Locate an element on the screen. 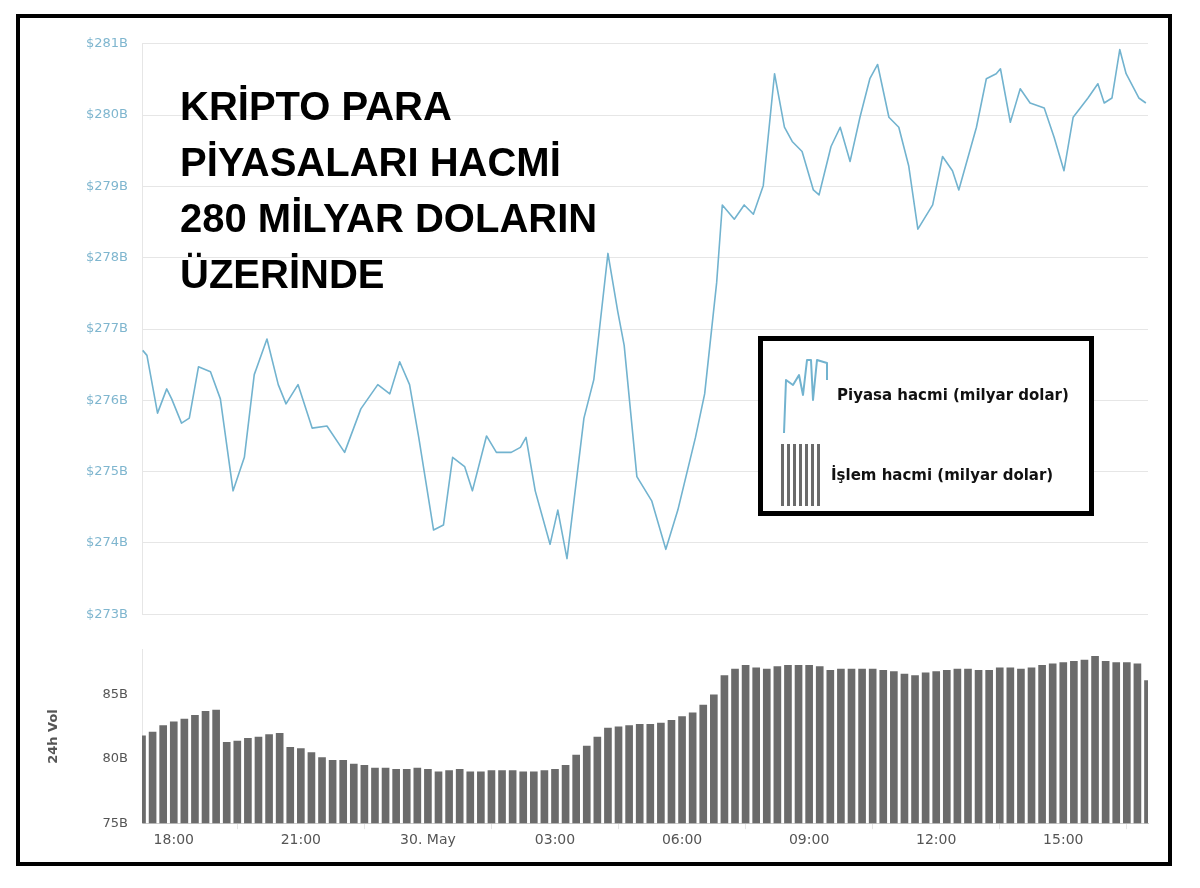 The image size is (1200, 888). y-tick-label: 80B is located at coordinates (115, 758).